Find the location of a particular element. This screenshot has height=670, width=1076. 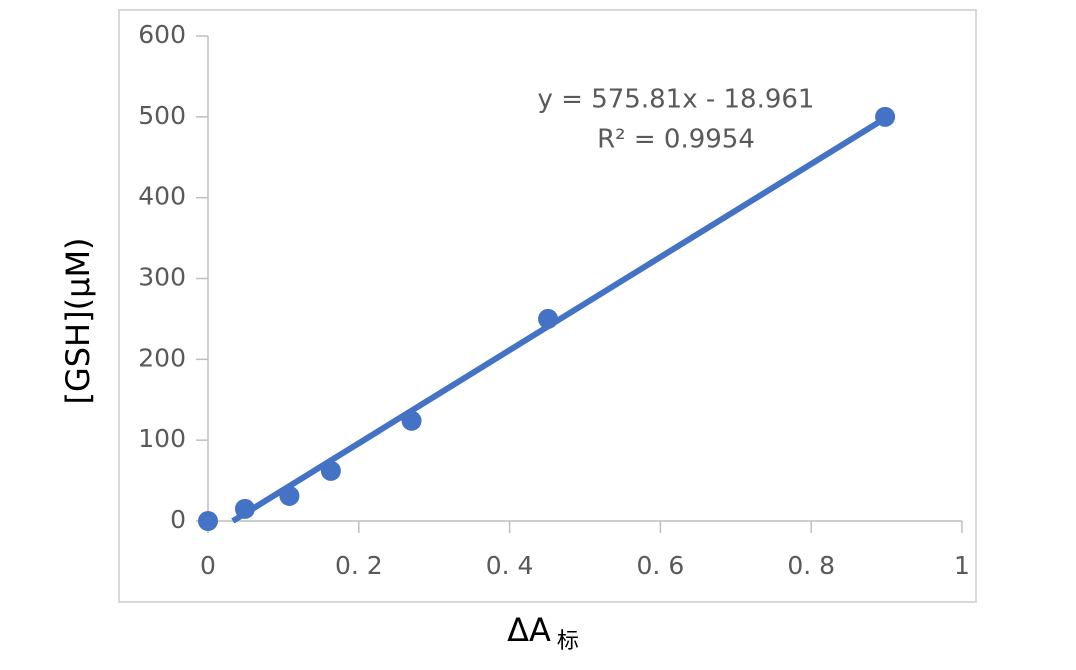

y-tick-label: 0 is located at coordinates (178, 519).